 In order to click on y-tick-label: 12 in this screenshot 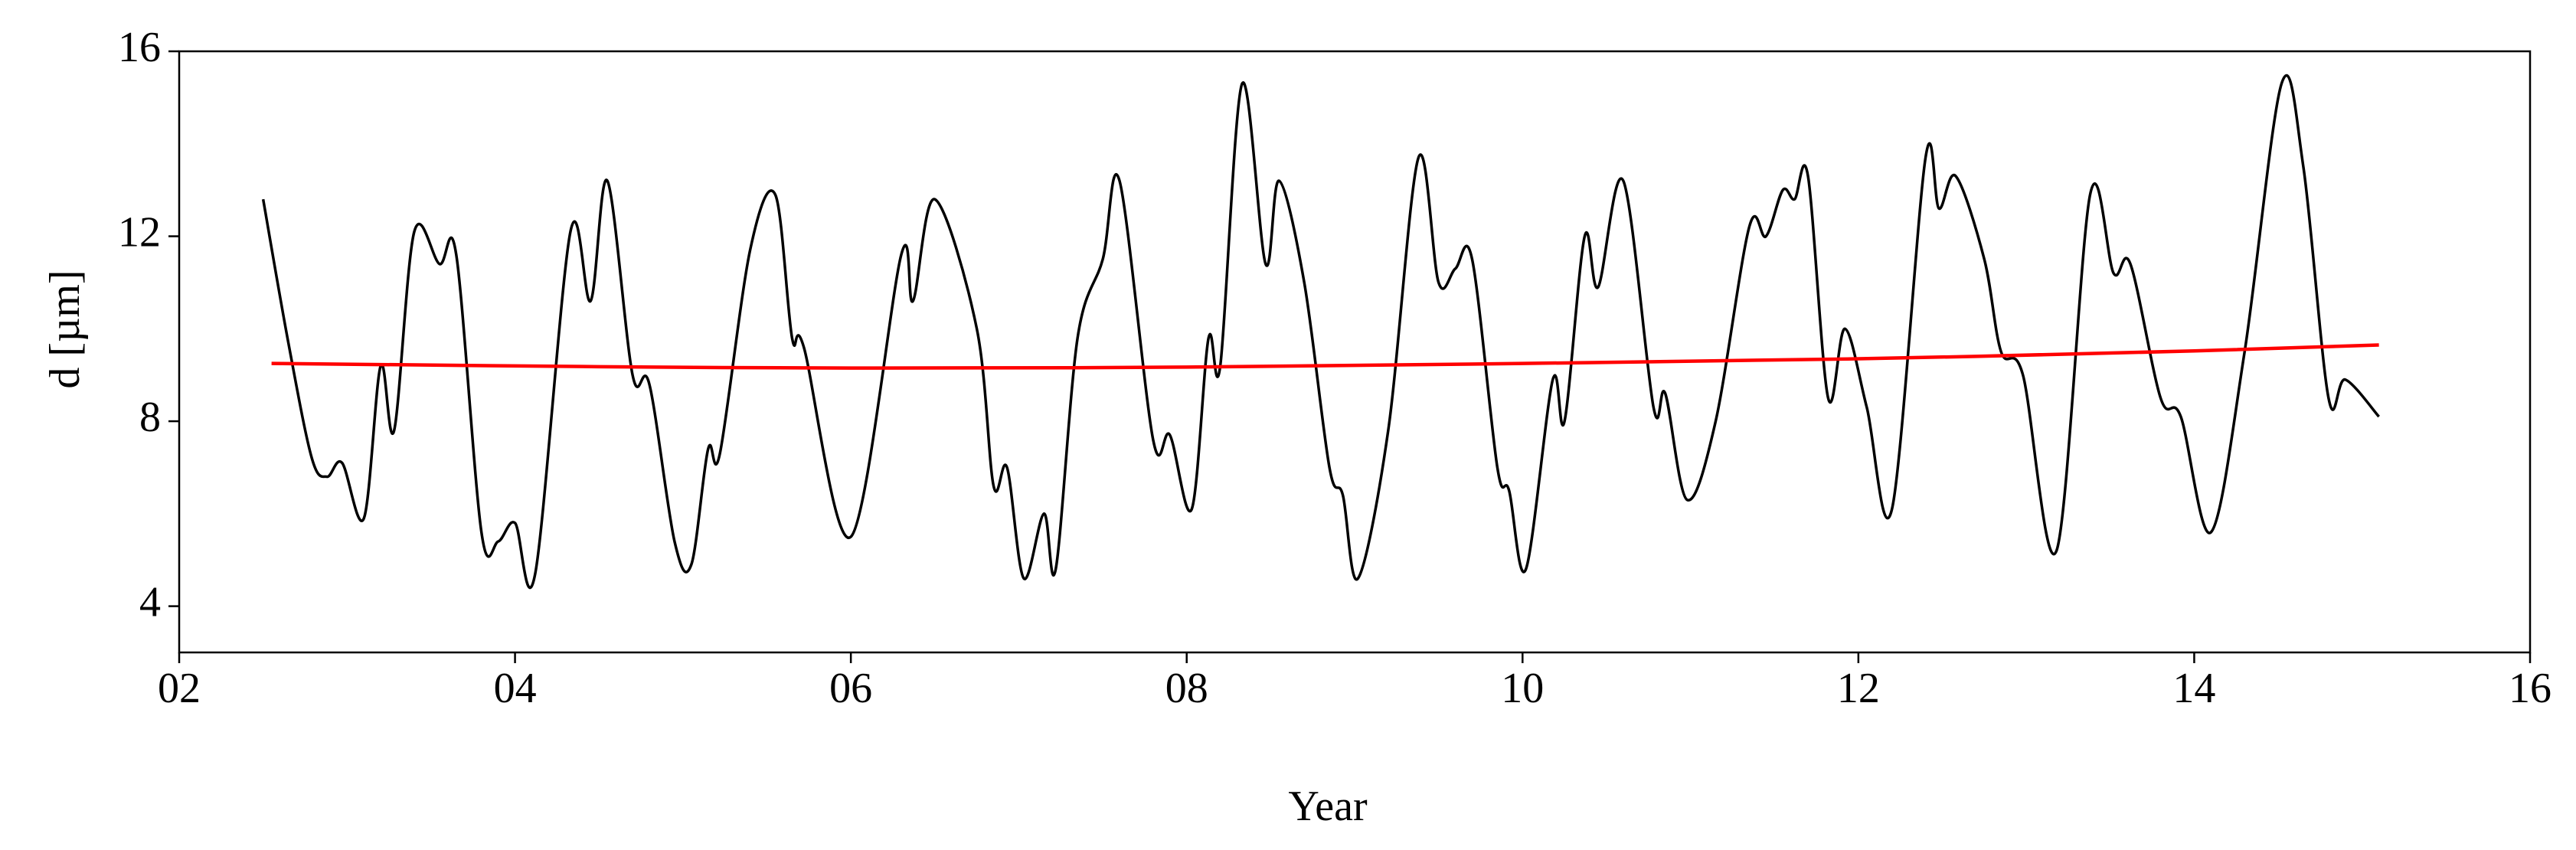, I will do `click(139, 232)`.